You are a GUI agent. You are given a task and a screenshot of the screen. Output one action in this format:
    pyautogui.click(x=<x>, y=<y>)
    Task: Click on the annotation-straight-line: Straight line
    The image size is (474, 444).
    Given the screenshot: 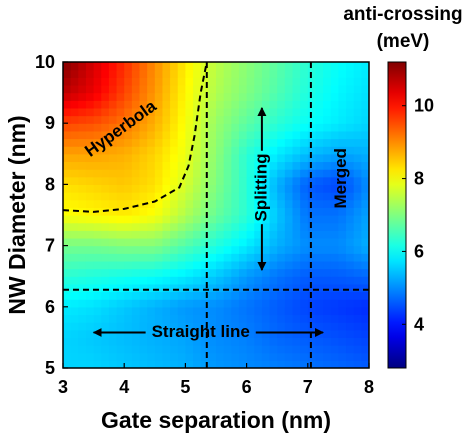 What is the action you would take?
    pyautogui.click(x=201, y=331)
    